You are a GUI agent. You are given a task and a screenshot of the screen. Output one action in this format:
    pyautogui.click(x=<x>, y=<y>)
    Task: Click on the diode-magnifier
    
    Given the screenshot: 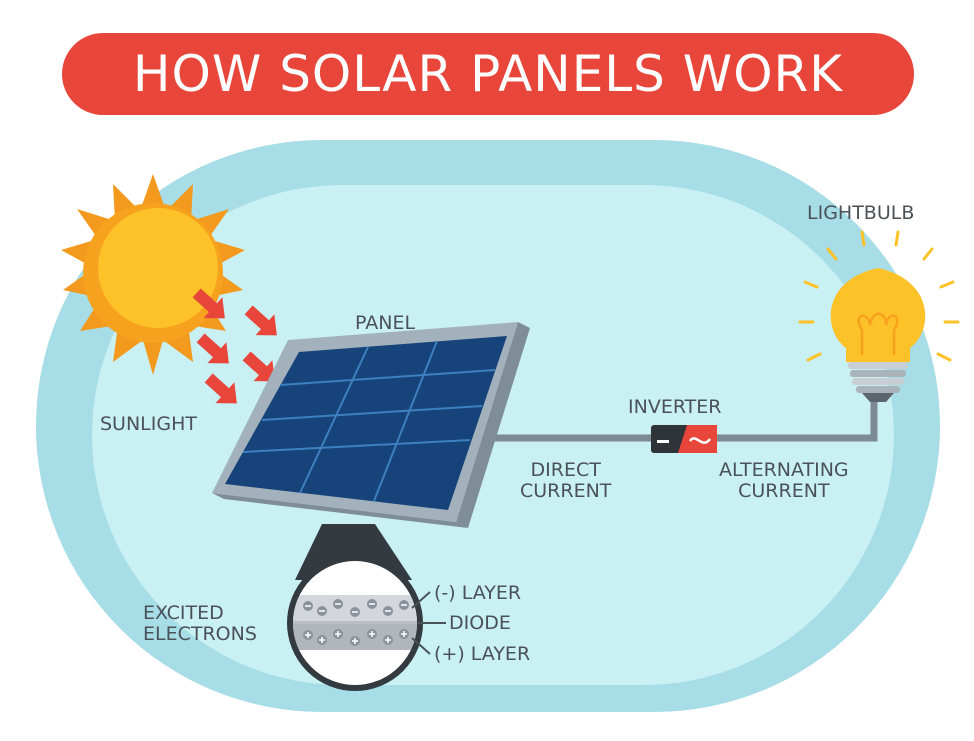 What is the action you would take?
    pyautogui.click(x=366, y=623)
    